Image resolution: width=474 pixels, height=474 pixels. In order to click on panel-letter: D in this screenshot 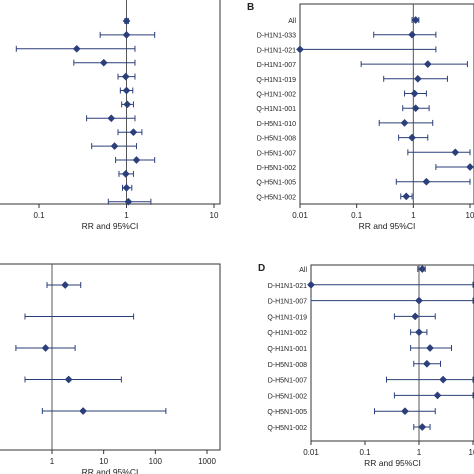, I will do `click(261, 268)`.